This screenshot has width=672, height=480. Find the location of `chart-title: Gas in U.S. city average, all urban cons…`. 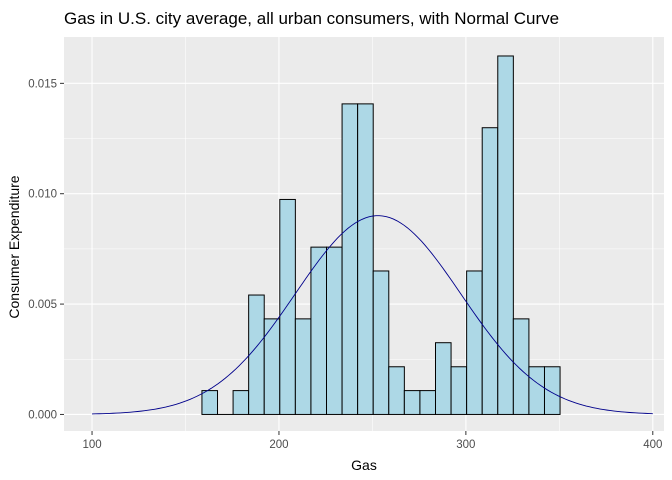

chart-title: Gas in U.S. city average, all urban cons… is located at coordinates (311, 18).